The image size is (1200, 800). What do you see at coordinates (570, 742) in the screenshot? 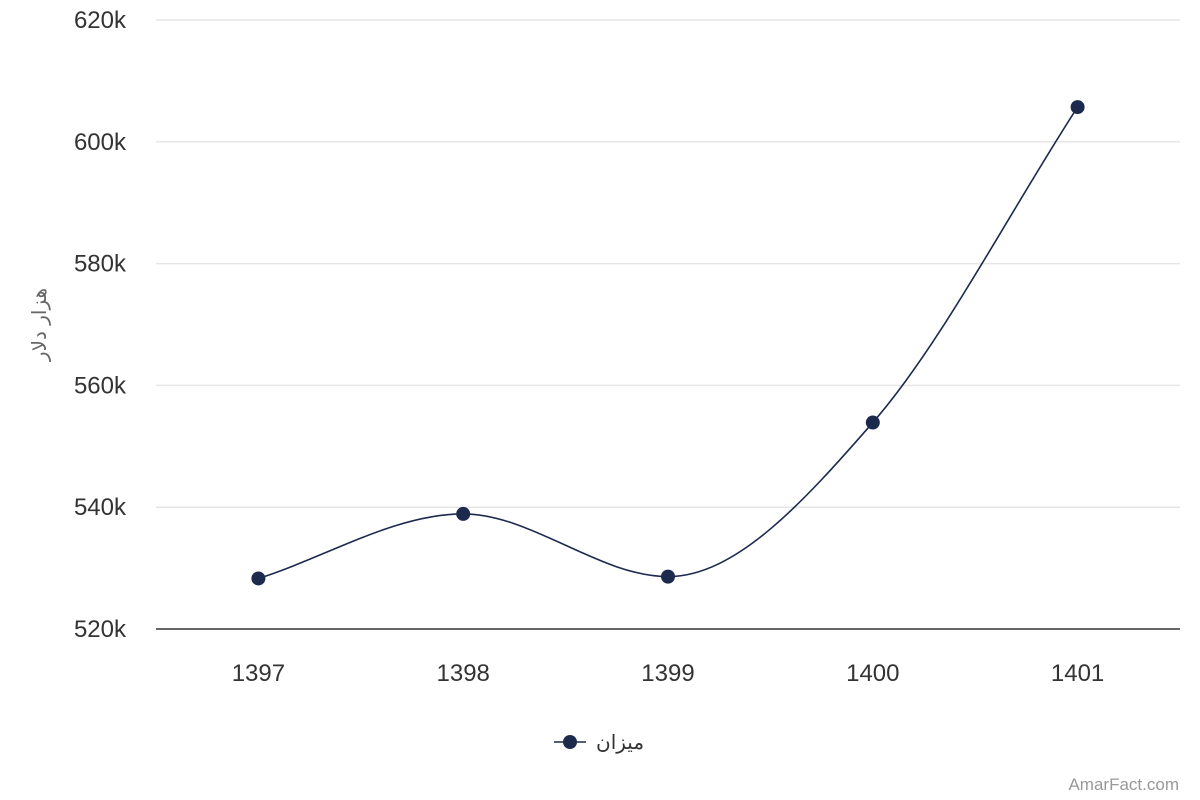
I see `legend-dot-marker` at bounding box center [570, 742].